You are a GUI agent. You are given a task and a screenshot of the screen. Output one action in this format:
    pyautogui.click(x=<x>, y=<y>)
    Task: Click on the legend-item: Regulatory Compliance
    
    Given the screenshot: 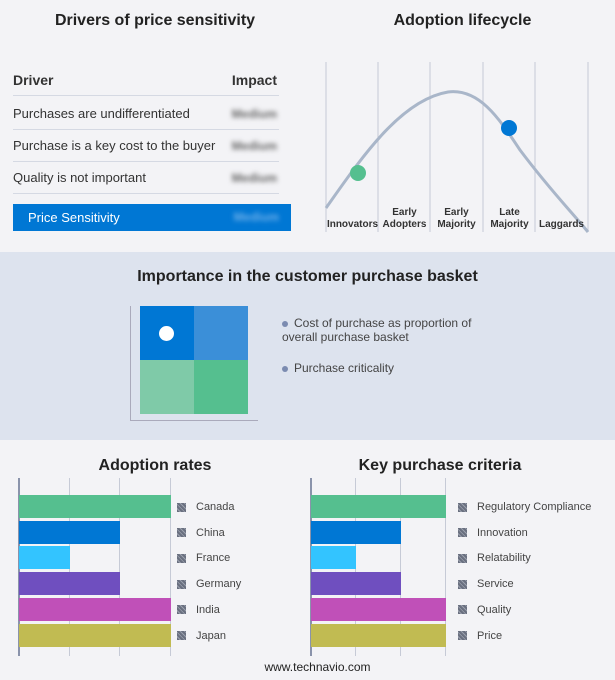 What is the action you would take?
    pyautogui.click(x=524, y=507)
    